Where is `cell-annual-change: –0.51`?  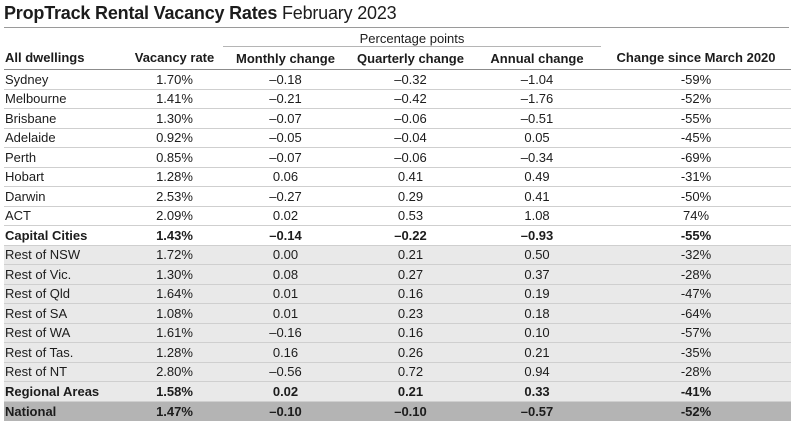 cell-annual-change: –0.51 is located at coordinates (537, 118).